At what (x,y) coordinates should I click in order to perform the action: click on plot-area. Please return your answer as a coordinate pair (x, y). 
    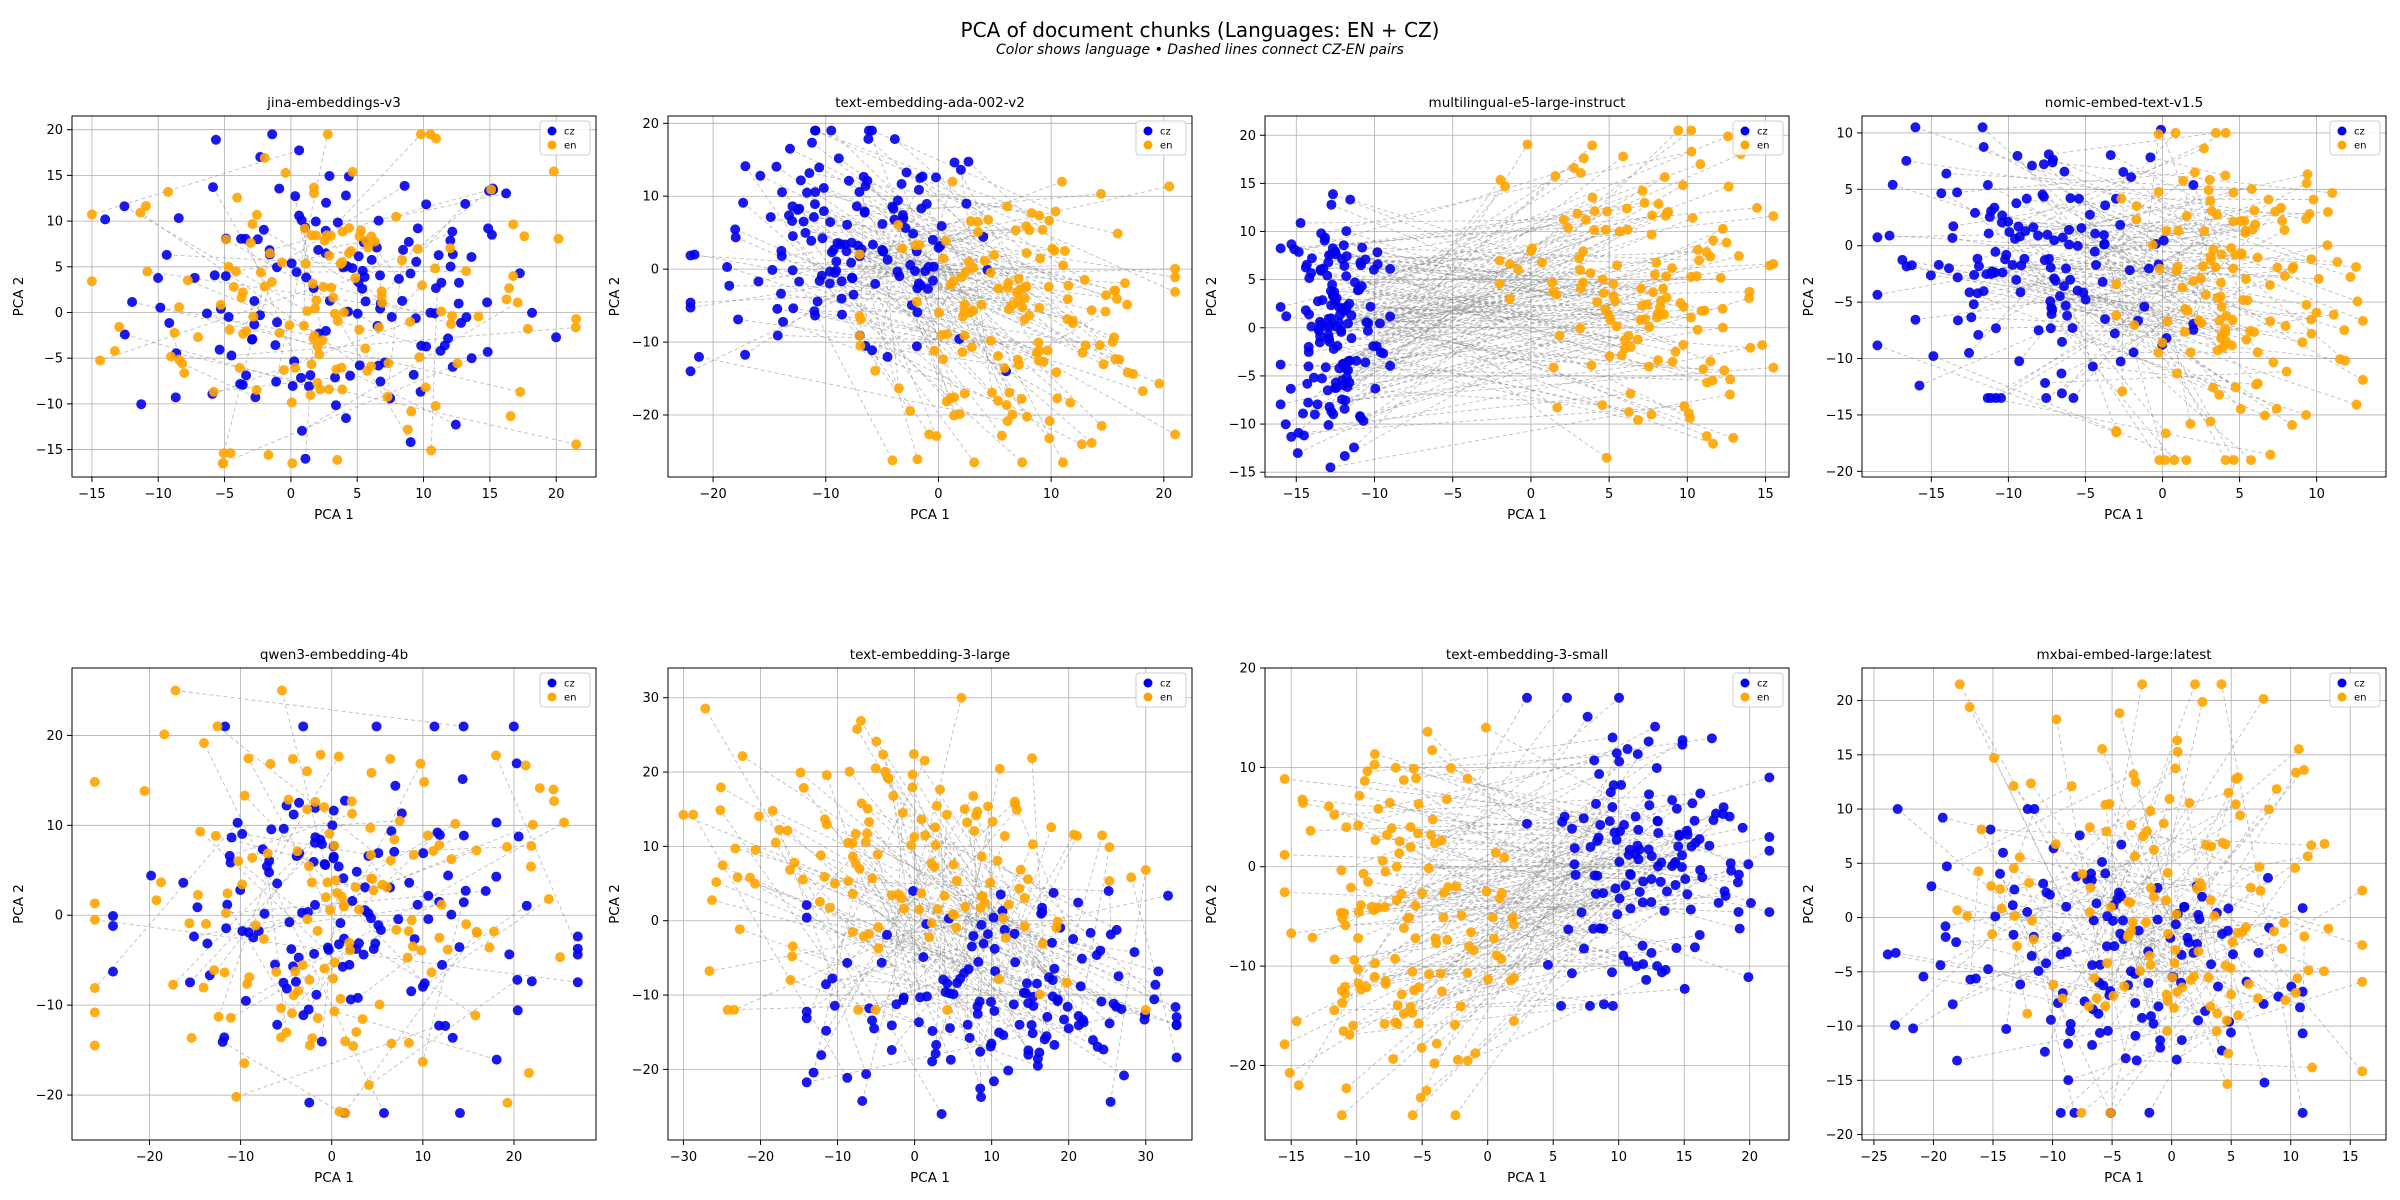
    Looking at the image, I should click on (2120, 294).